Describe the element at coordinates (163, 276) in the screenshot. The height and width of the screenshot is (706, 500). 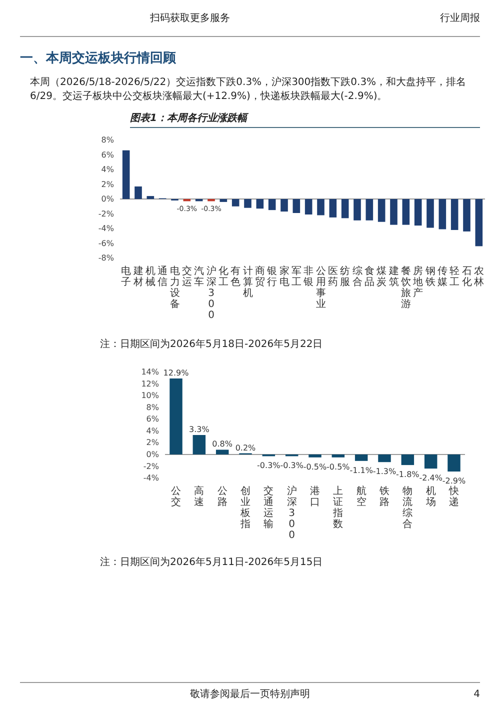
I see `x-tick-label: 通信` at that location.